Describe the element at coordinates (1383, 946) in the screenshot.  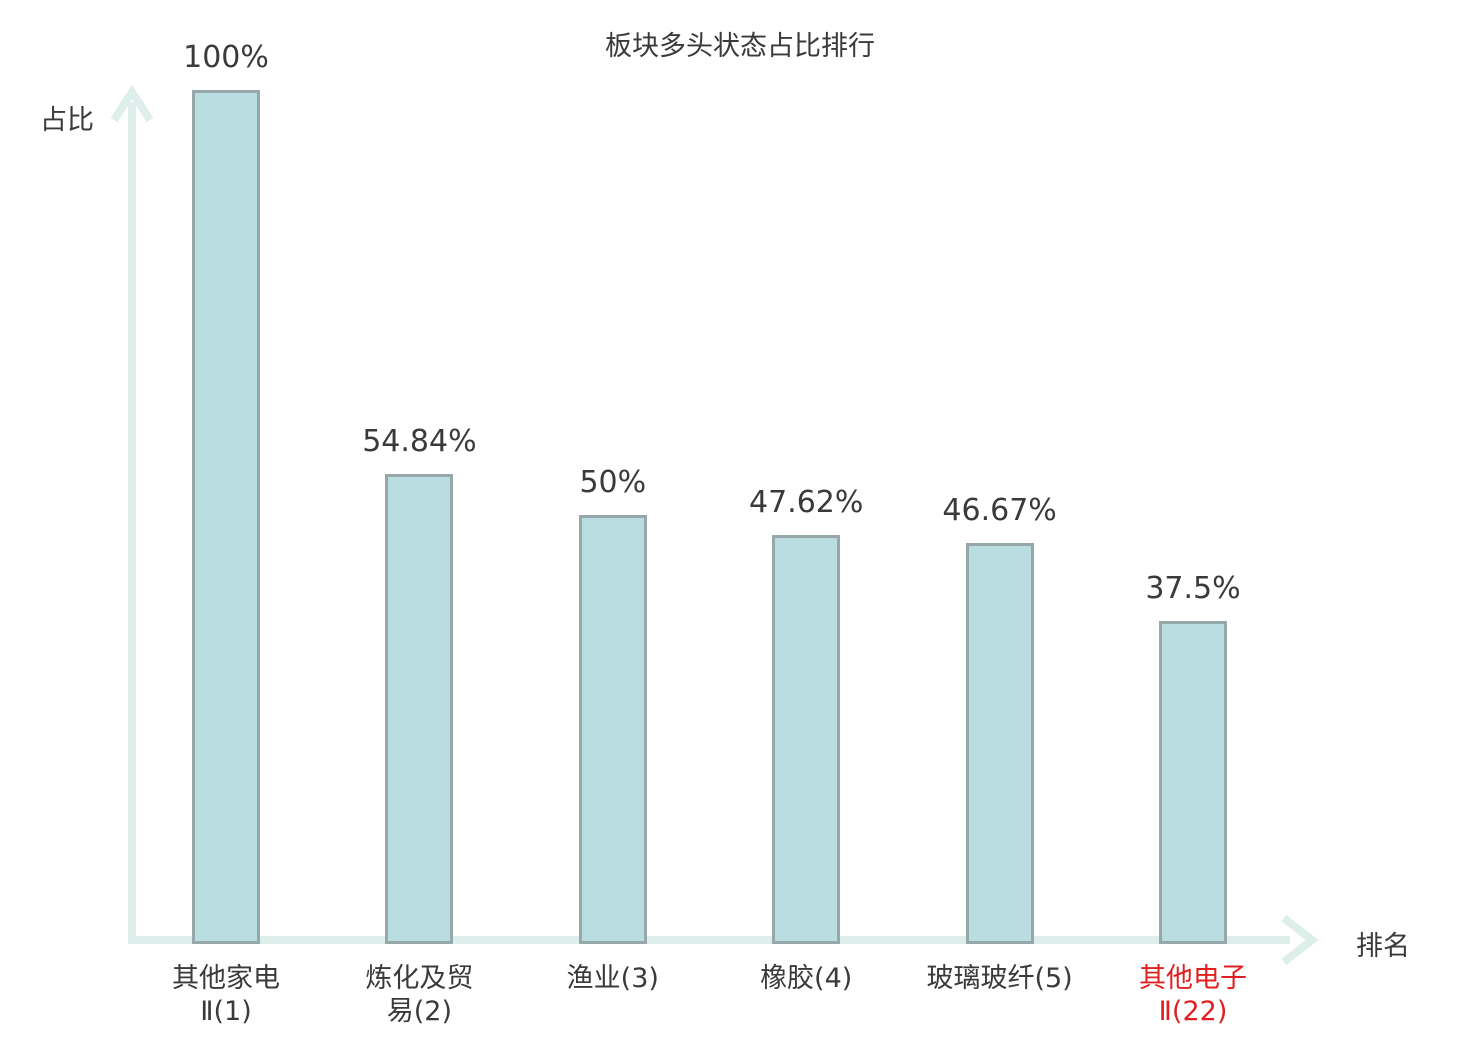
I see `x-axis-label: 排名` at that location.